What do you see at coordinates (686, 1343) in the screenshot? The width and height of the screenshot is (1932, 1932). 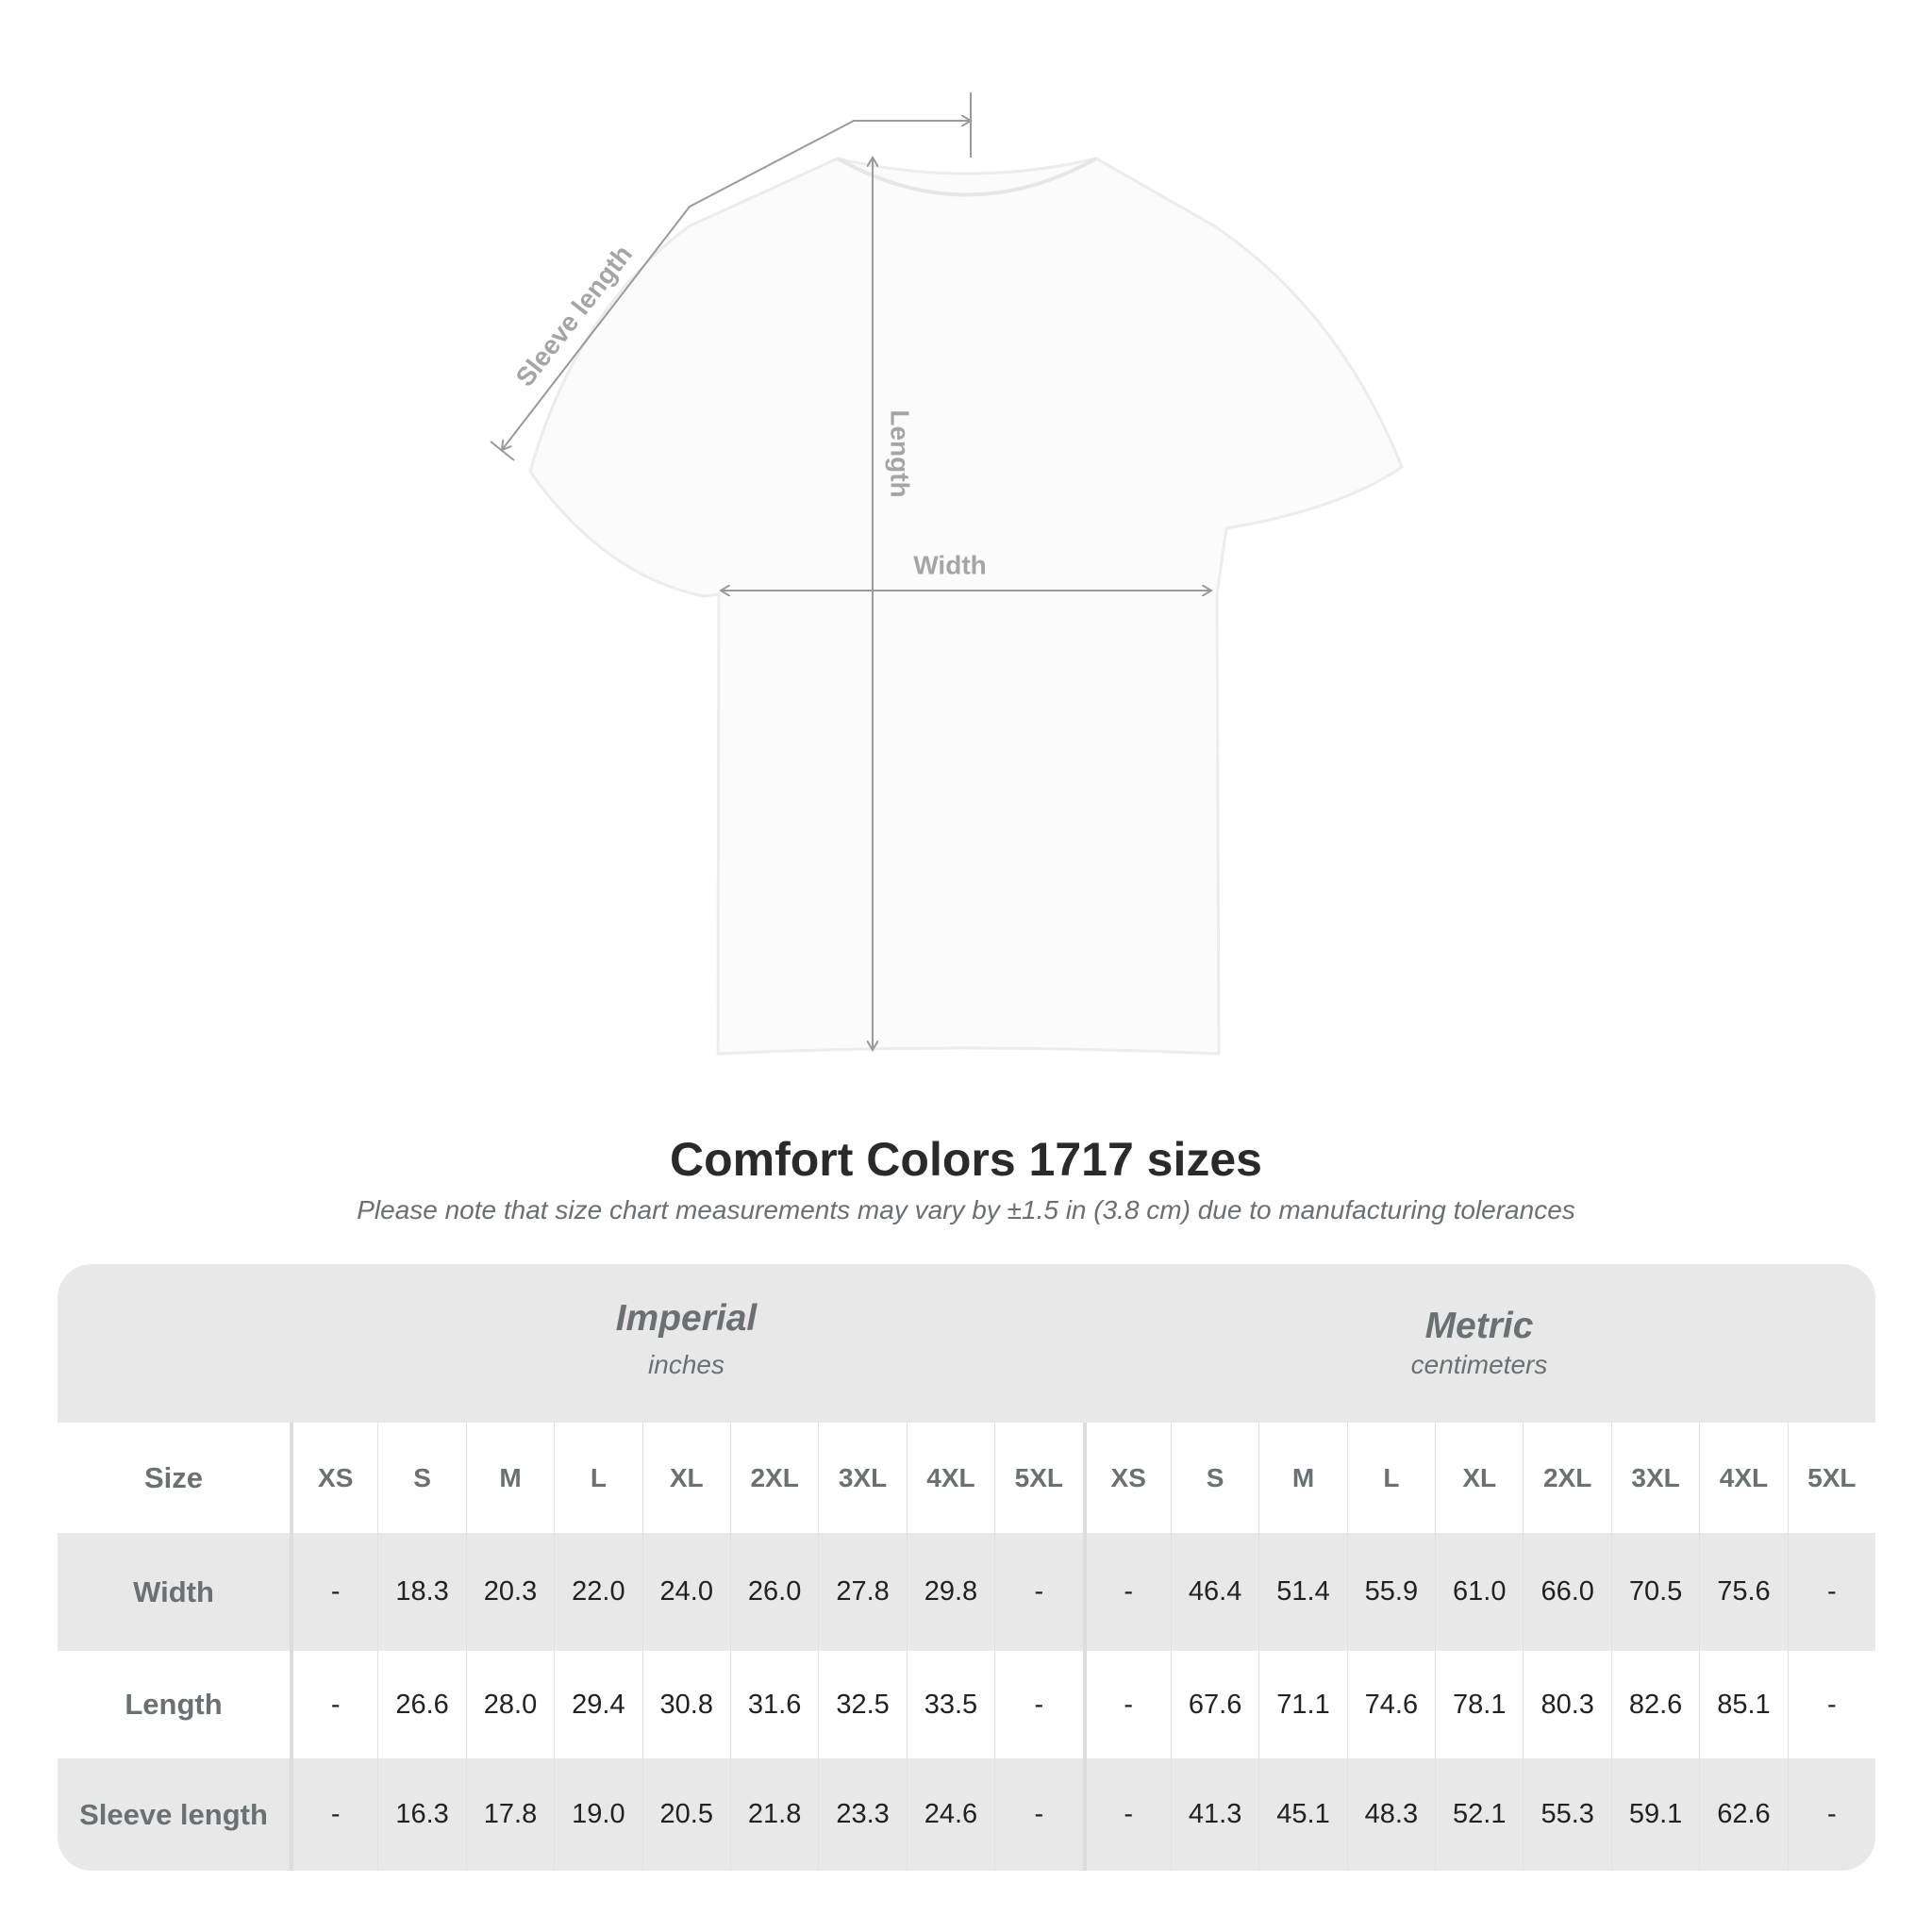 I see `imperial-header: Imperial inches` at bounding box center [686, 1343].